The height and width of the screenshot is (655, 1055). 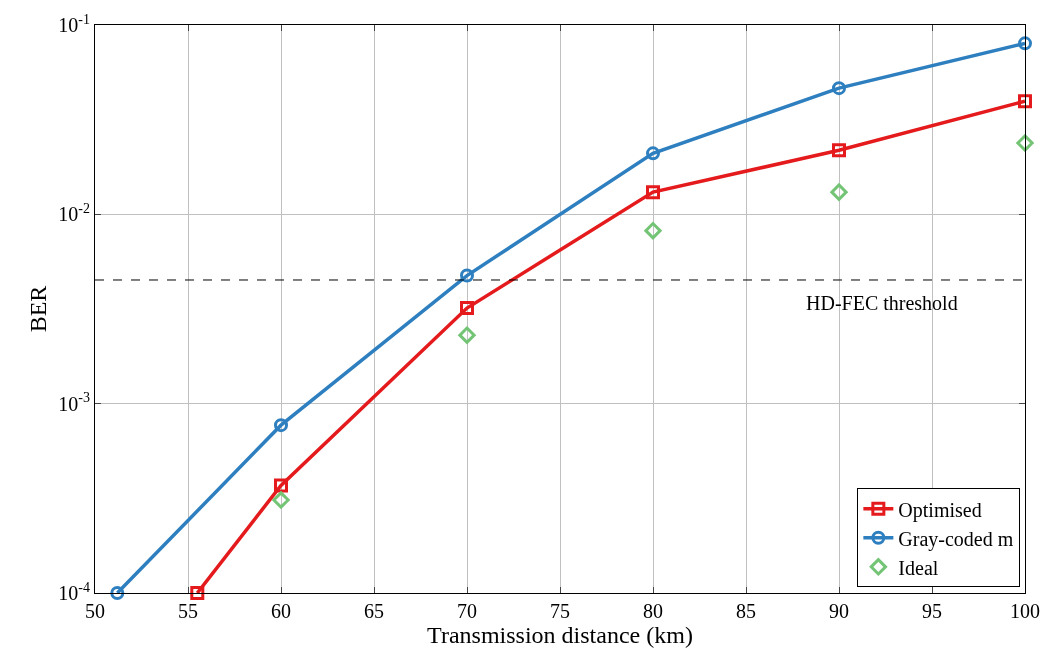 I want to click on x-tick-label: 85, so click(x=746, y=611).